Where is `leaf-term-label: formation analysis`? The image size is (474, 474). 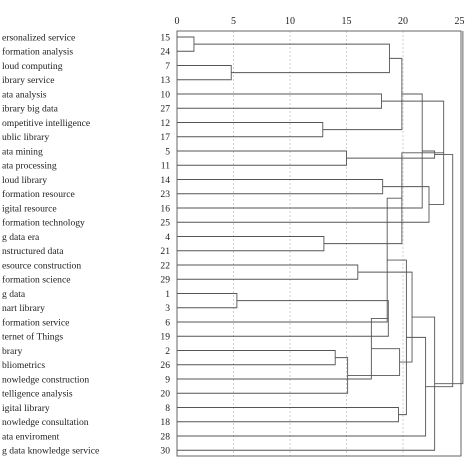 leaf-term-label: formation analysis is located at coordinates (37, 52).